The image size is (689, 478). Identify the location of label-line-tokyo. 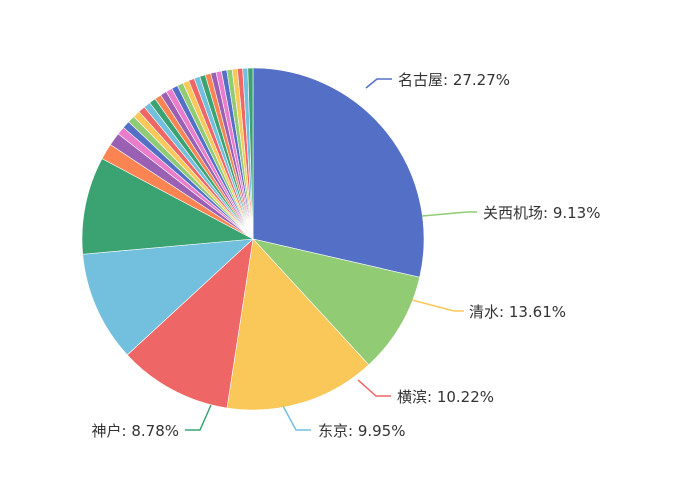
(296, 418).